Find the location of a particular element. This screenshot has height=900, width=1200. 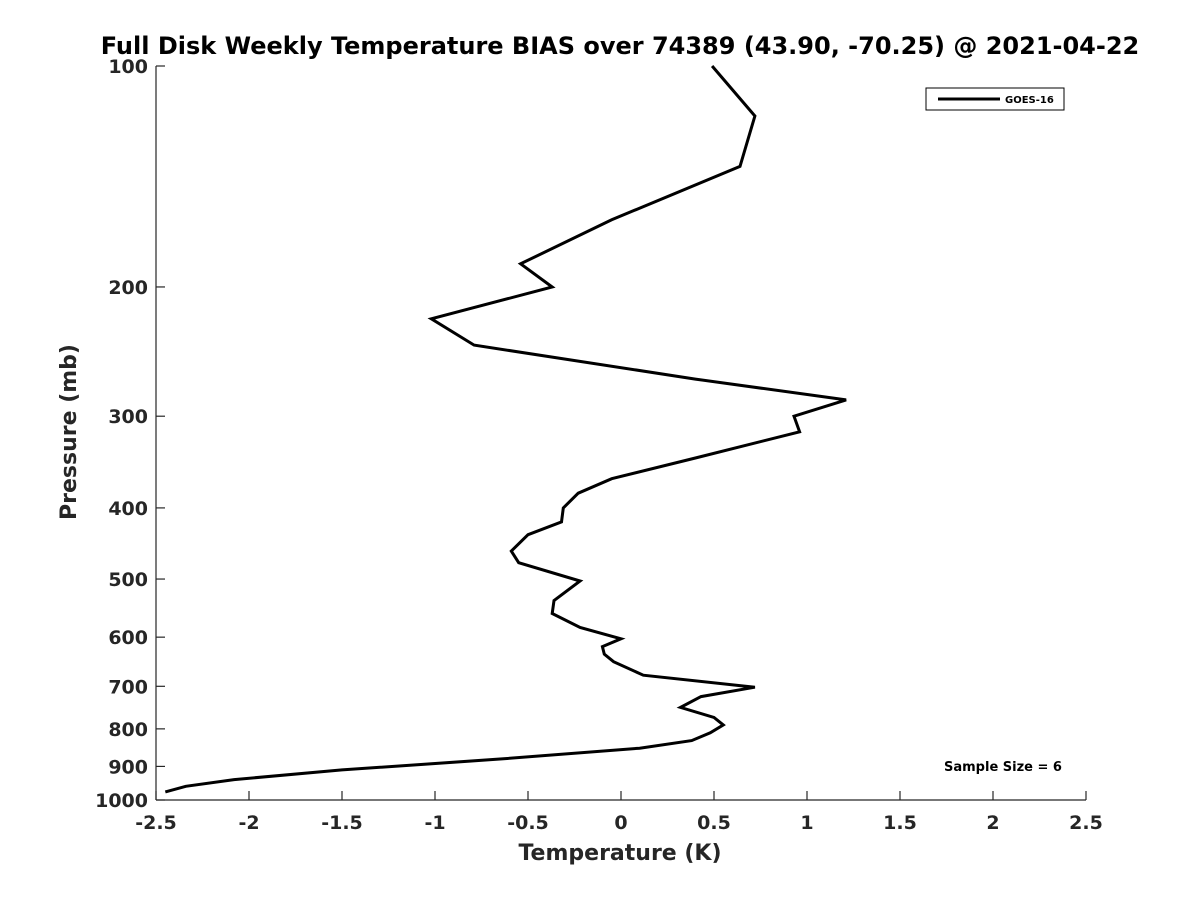

y-axis-label: Pressure (mb) is located at coordinates (69, 432).